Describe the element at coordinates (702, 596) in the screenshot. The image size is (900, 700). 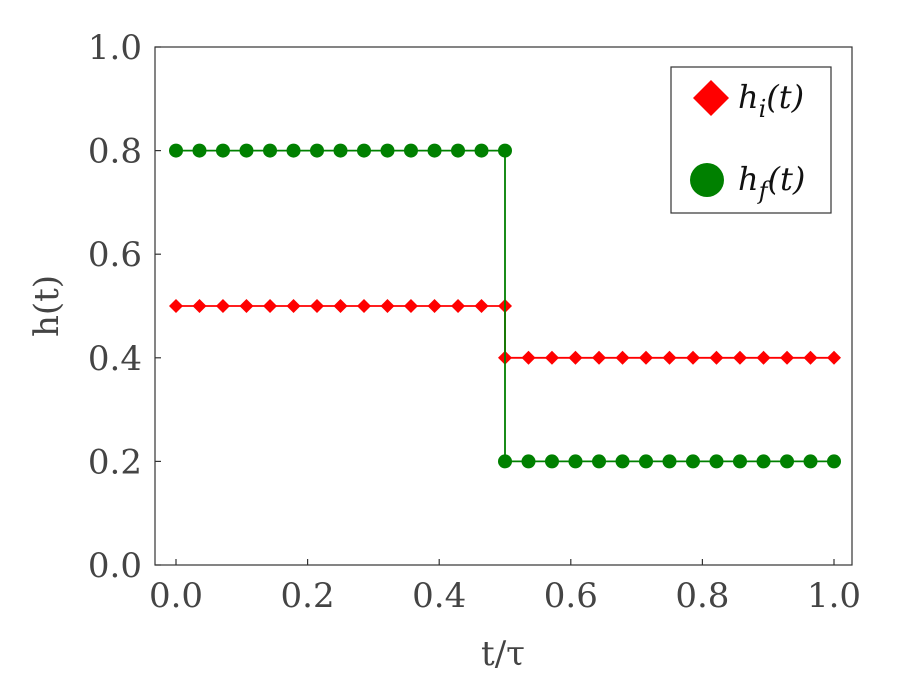
I see `x-tick-label: 0.8` at that location.